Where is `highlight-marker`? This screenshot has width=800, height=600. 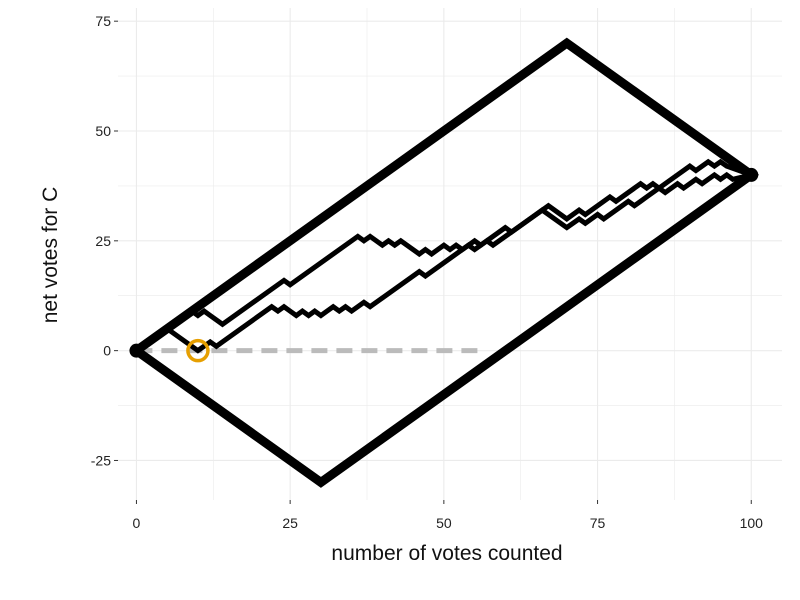 highlight-marker is located at coordinates (198, 350).